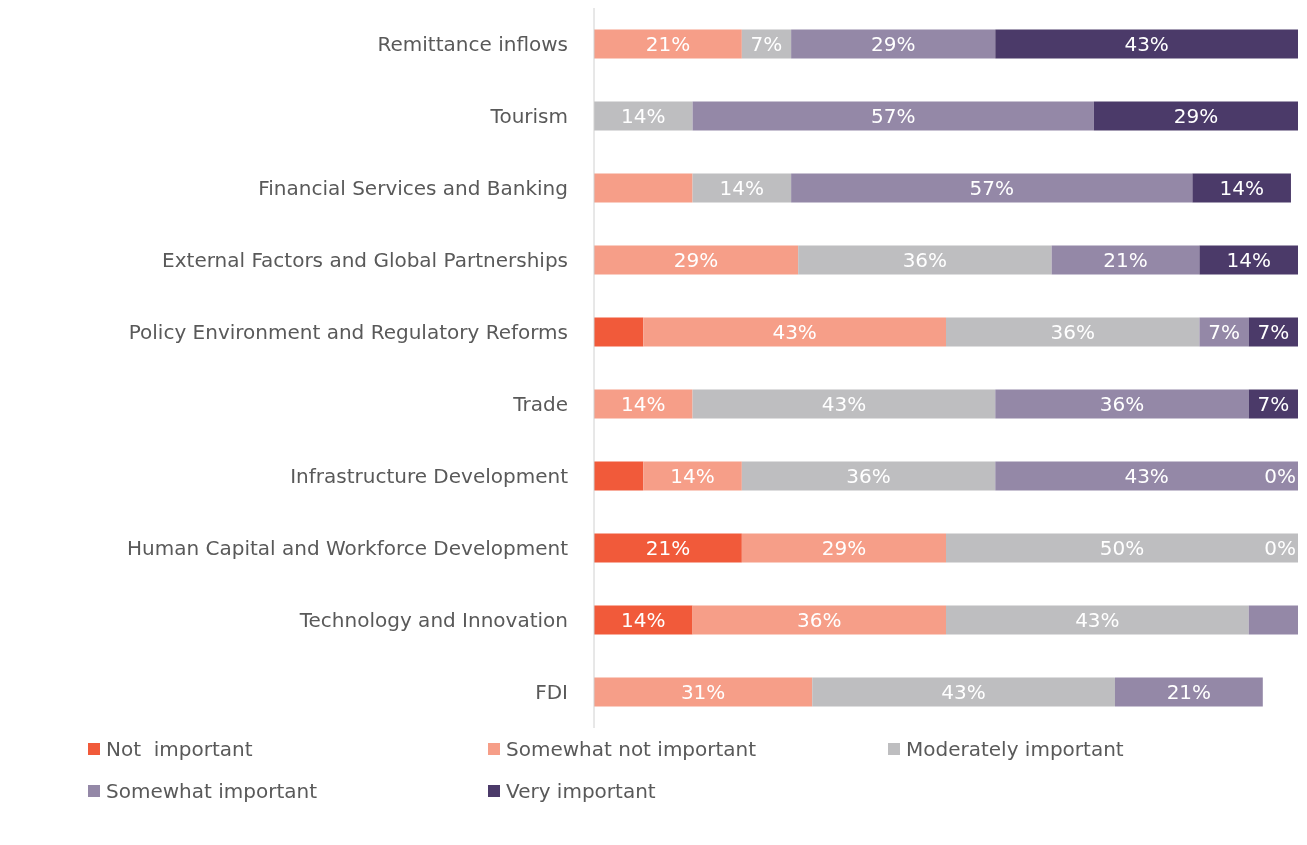  What do you see at coordinates (212, 791) in the screenshot?
I see `legend-label: Somewhat important` at bounding box center [212, 791].